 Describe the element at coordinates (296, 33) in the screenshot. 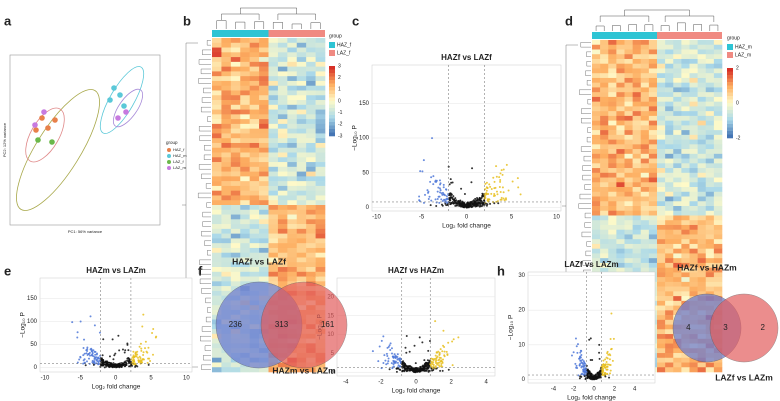

I see `group-bar` at that location.